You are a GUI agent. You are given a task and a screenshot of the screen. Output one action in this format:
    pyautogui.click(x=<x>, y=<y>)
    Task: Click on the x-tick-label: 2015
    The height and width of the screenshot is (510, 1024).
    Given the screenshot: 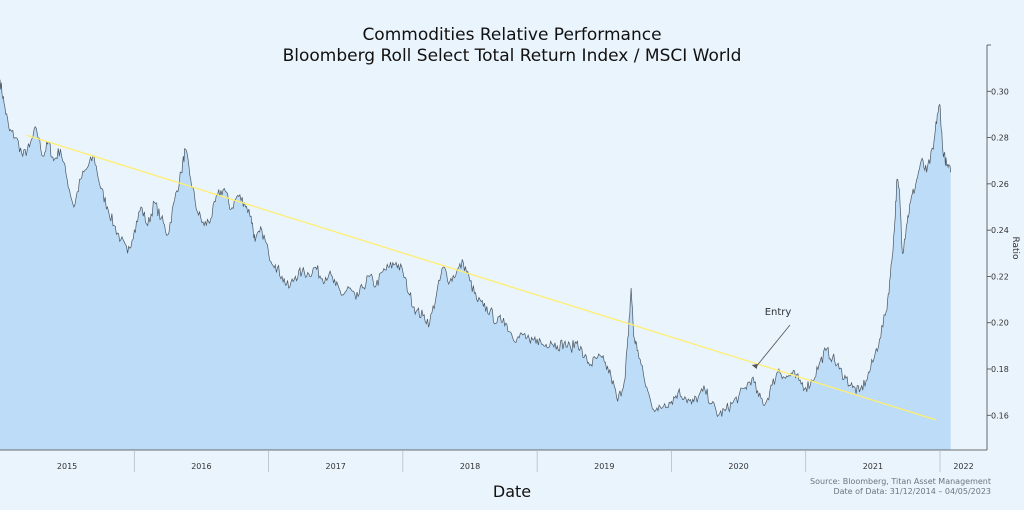 What is the action you would take?
    pyautogui.click(x=67, y=466)
    